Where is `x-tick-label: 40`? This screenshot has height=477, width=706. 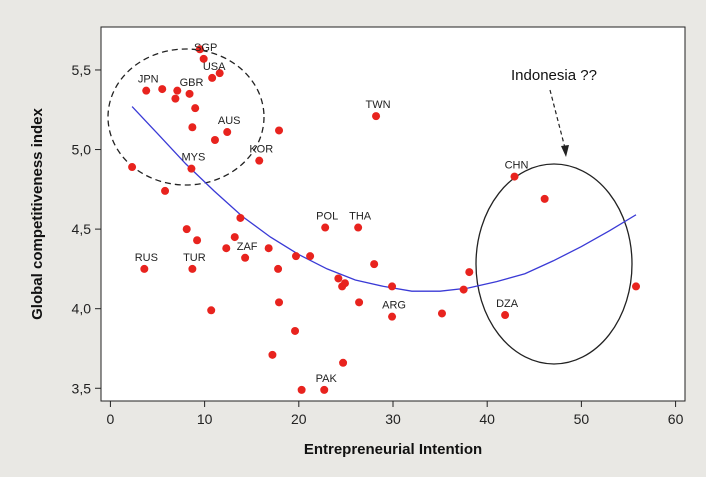
x-tick-label: 40 is located at coordinates (487, 419).